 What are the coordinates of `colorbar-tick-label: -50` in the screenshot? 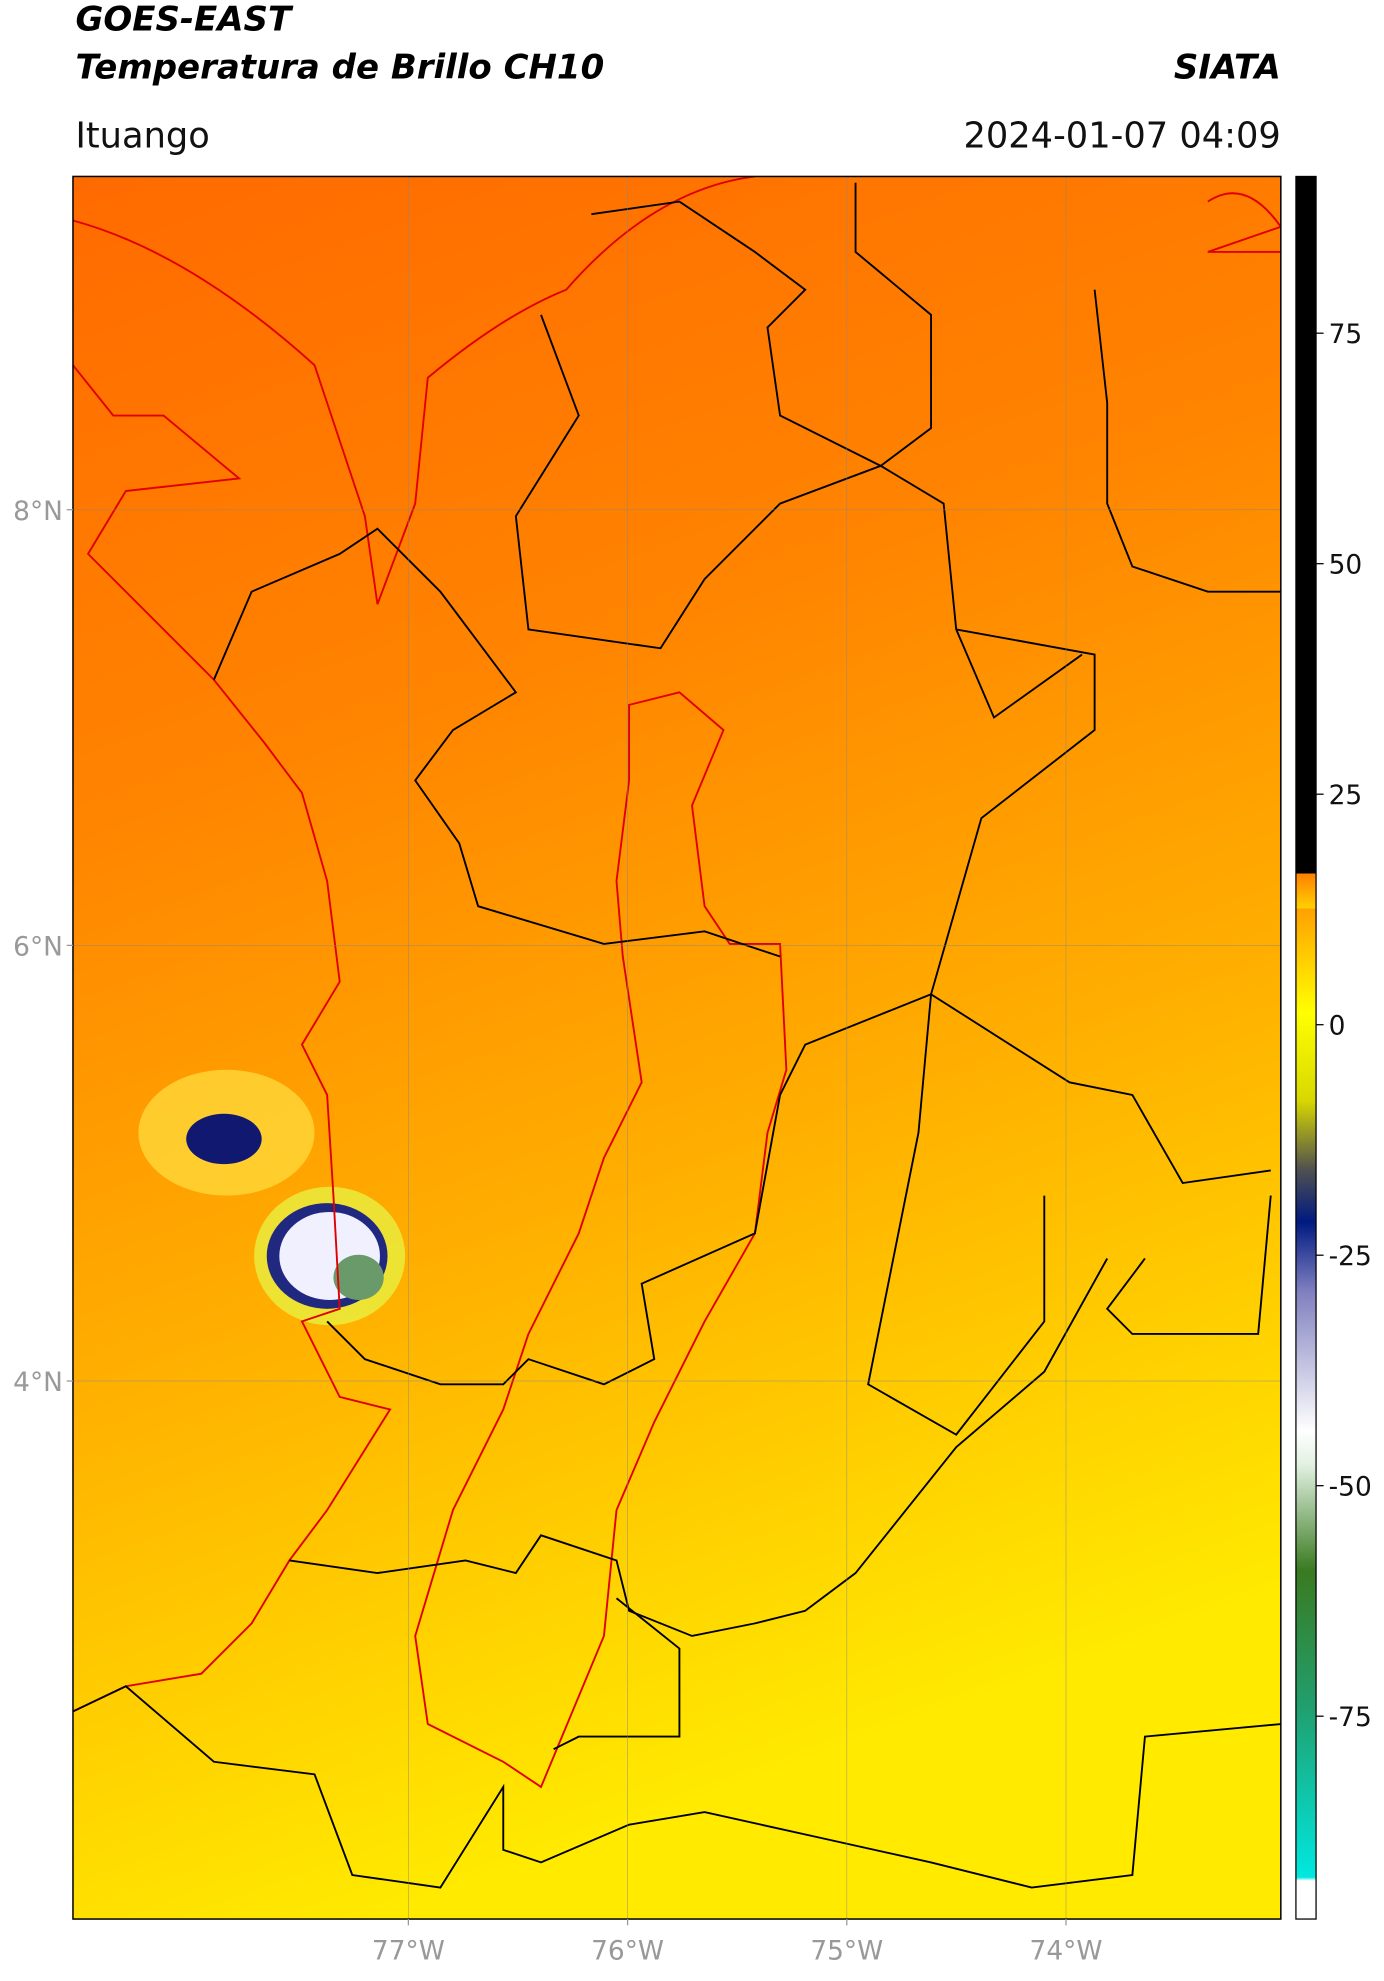 It's located at (1350, 1487).